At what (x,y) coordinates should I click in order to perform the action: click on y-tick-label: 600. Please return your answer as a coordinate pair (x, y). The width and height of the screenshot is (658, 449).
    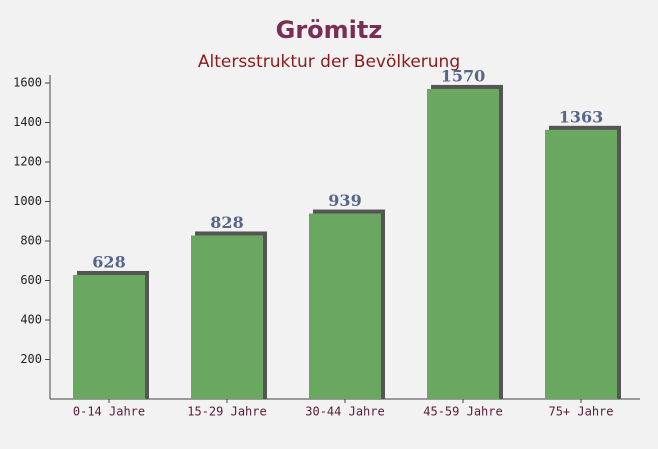
    Looking at the image, I should click on (31, 280).